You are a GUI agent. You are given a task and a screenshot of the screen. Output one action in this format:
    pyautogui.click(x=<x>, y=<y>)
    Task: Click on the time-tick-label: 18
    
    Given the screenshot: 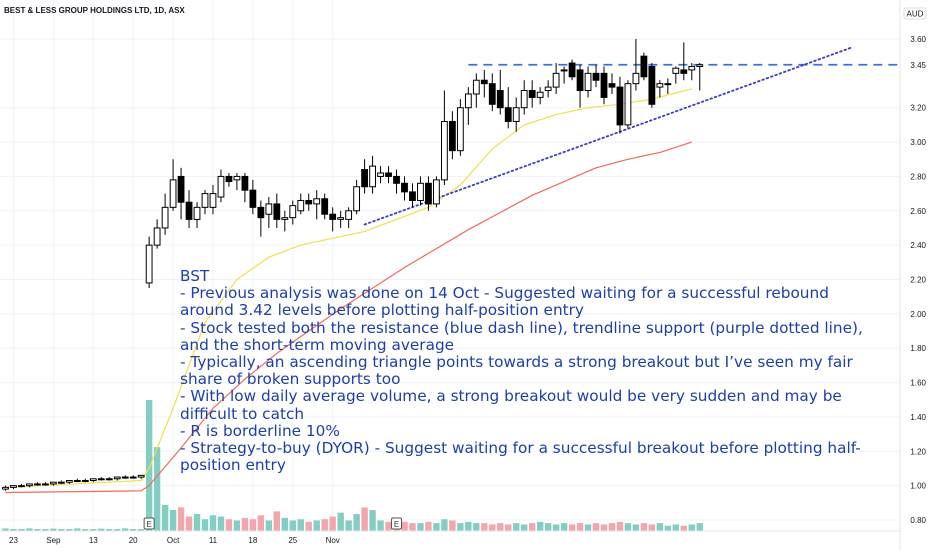 What is the action you would take?
    pyautogui.click(x=252, y=540)
    